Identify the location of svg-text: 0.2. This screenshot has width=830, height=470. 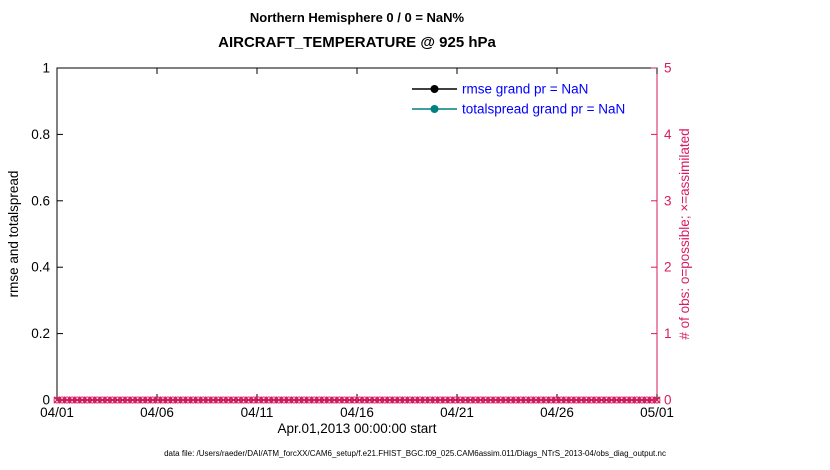
(40, 333).